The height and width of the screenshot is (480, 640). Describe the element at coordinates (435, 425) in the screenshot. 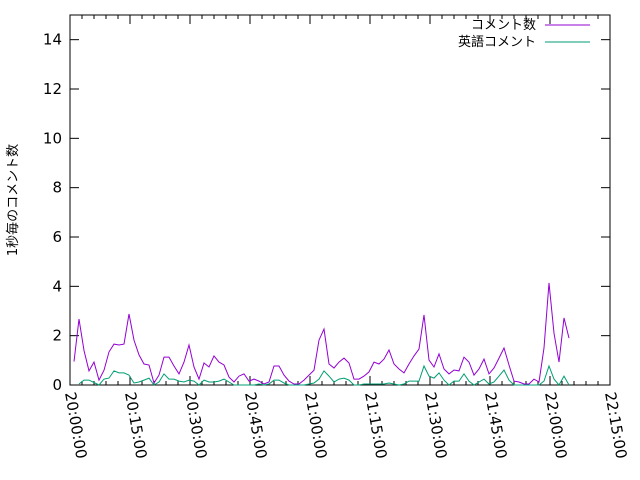

I see `x-tick-label: 21:30:00` at that location.